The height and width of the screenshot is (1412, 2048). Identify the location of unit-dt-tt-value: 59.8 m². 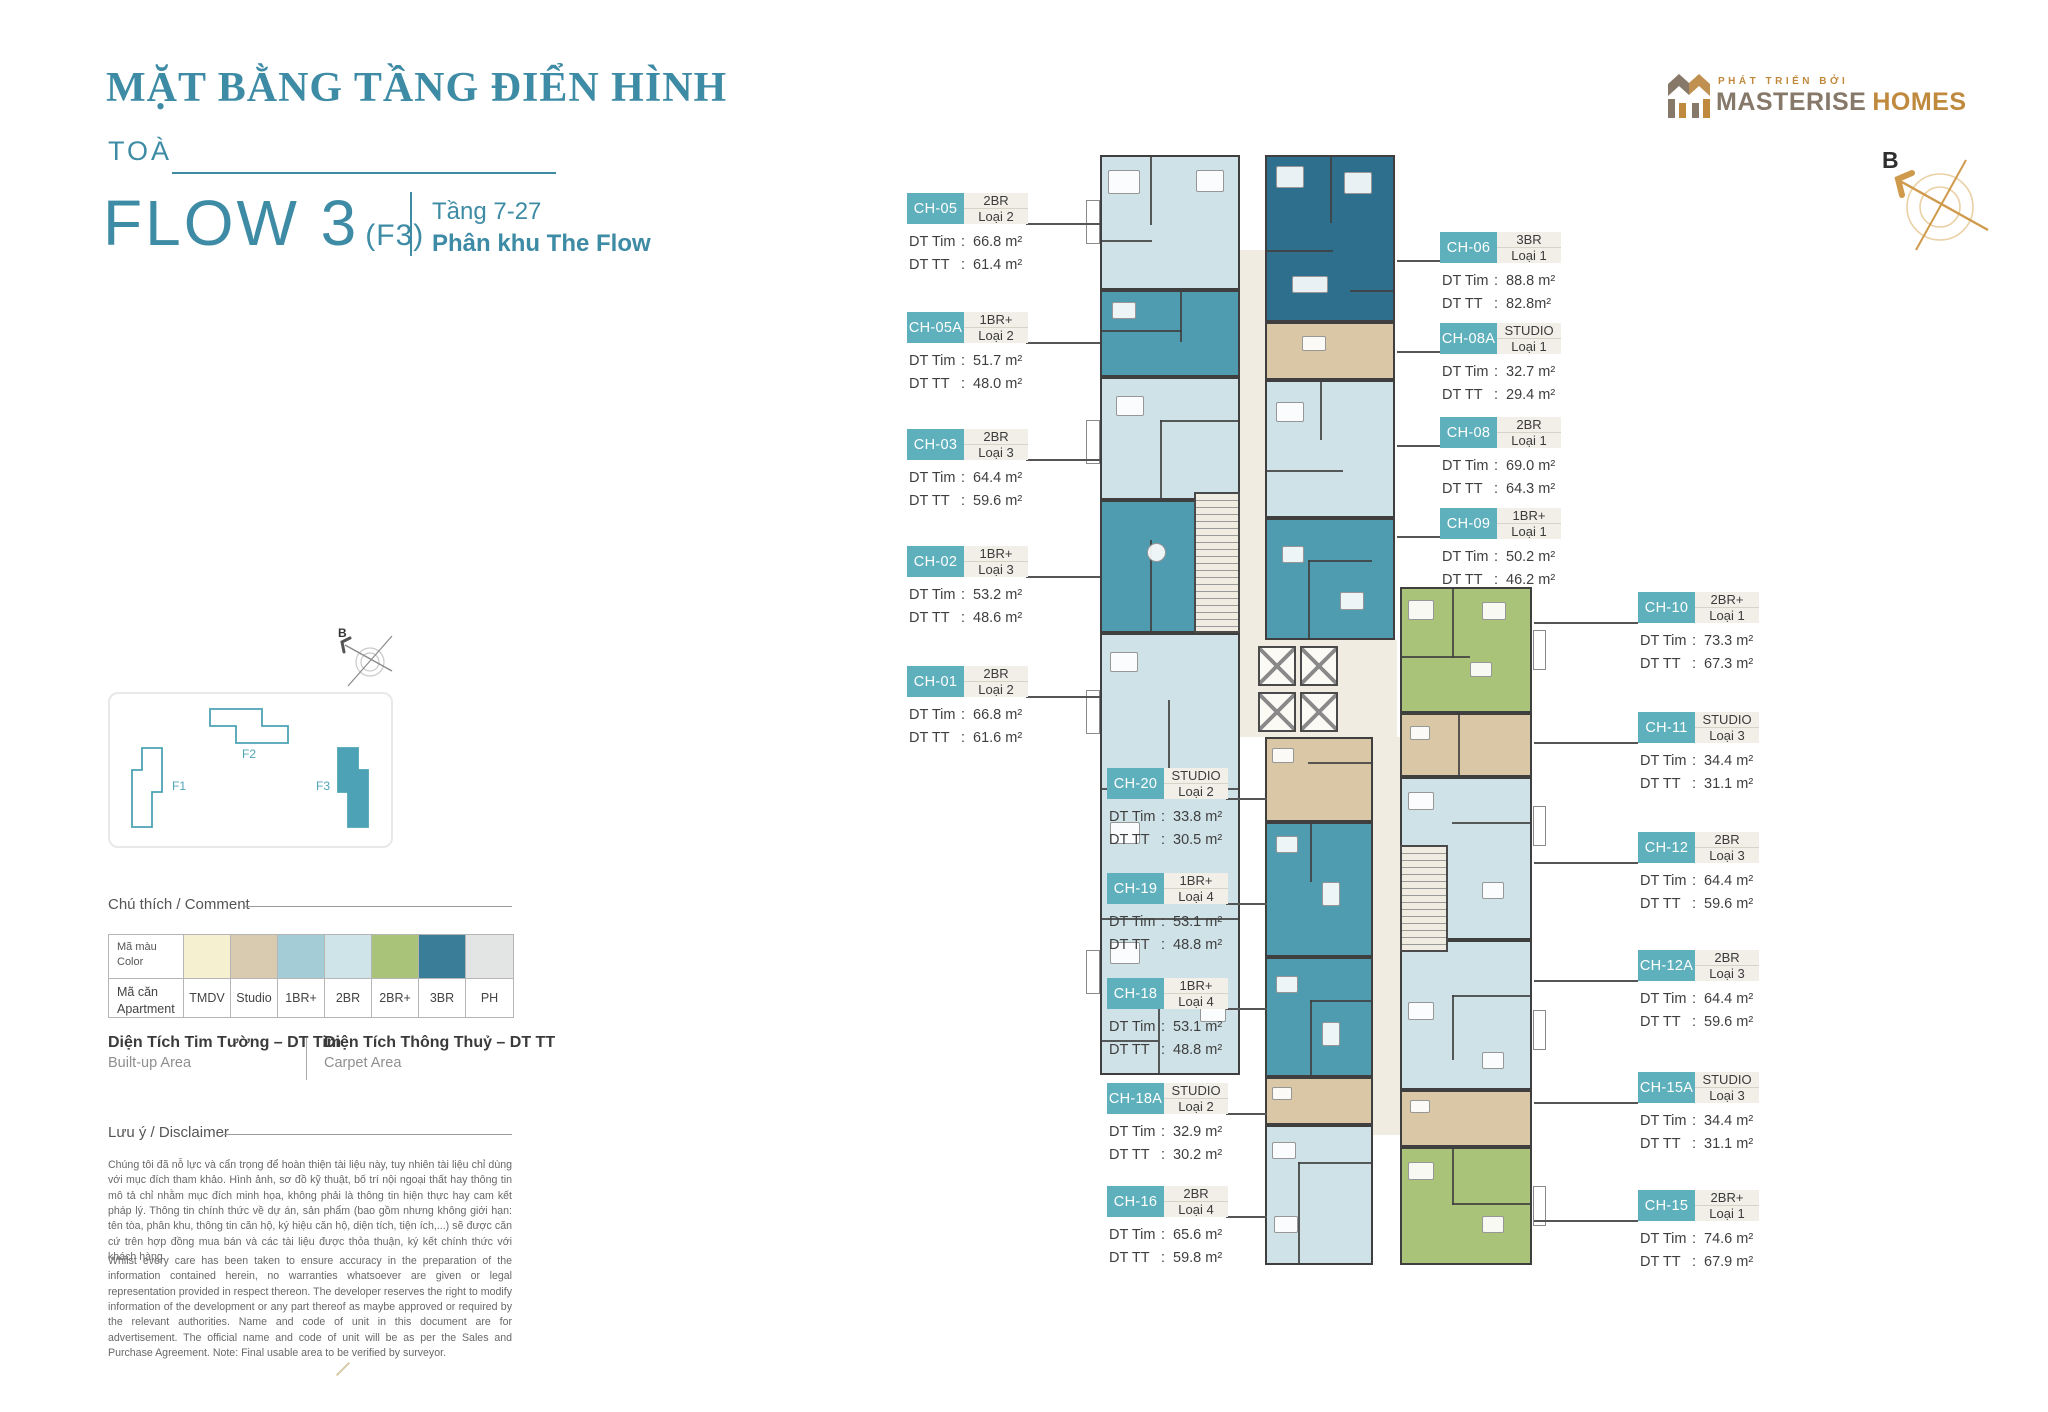
(1198, 1257).